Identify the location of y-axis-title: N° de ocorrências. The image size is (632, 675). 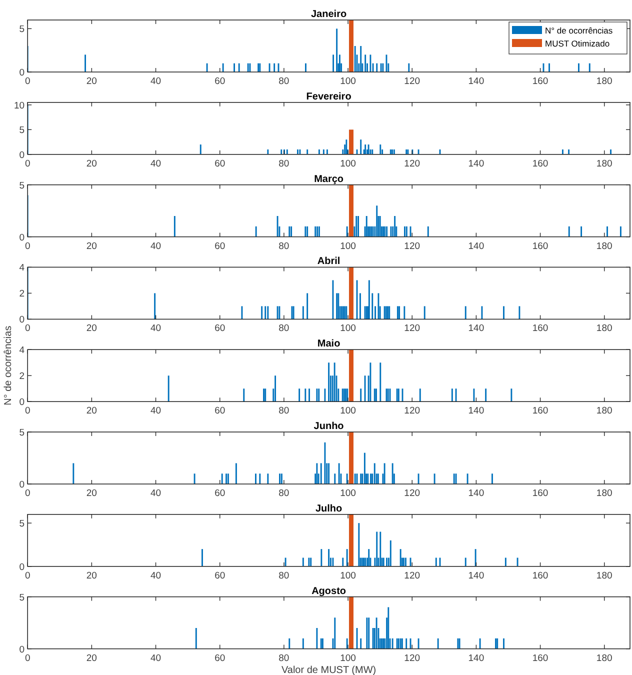
(8, 366).